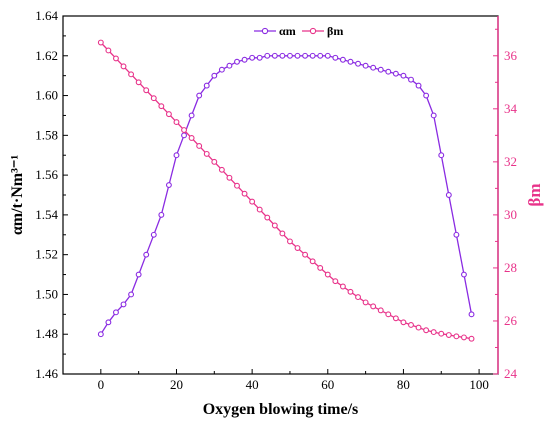 The width and height of the screenshot is (550, 422). What do you see at coordinates (51, 194) in the screenshot?
I see `left-axis: 1.46 1.48 1.50 1.52 1.54 1.56 1.58 1.60 1.62 1.64` at bounding box center [51, 194].